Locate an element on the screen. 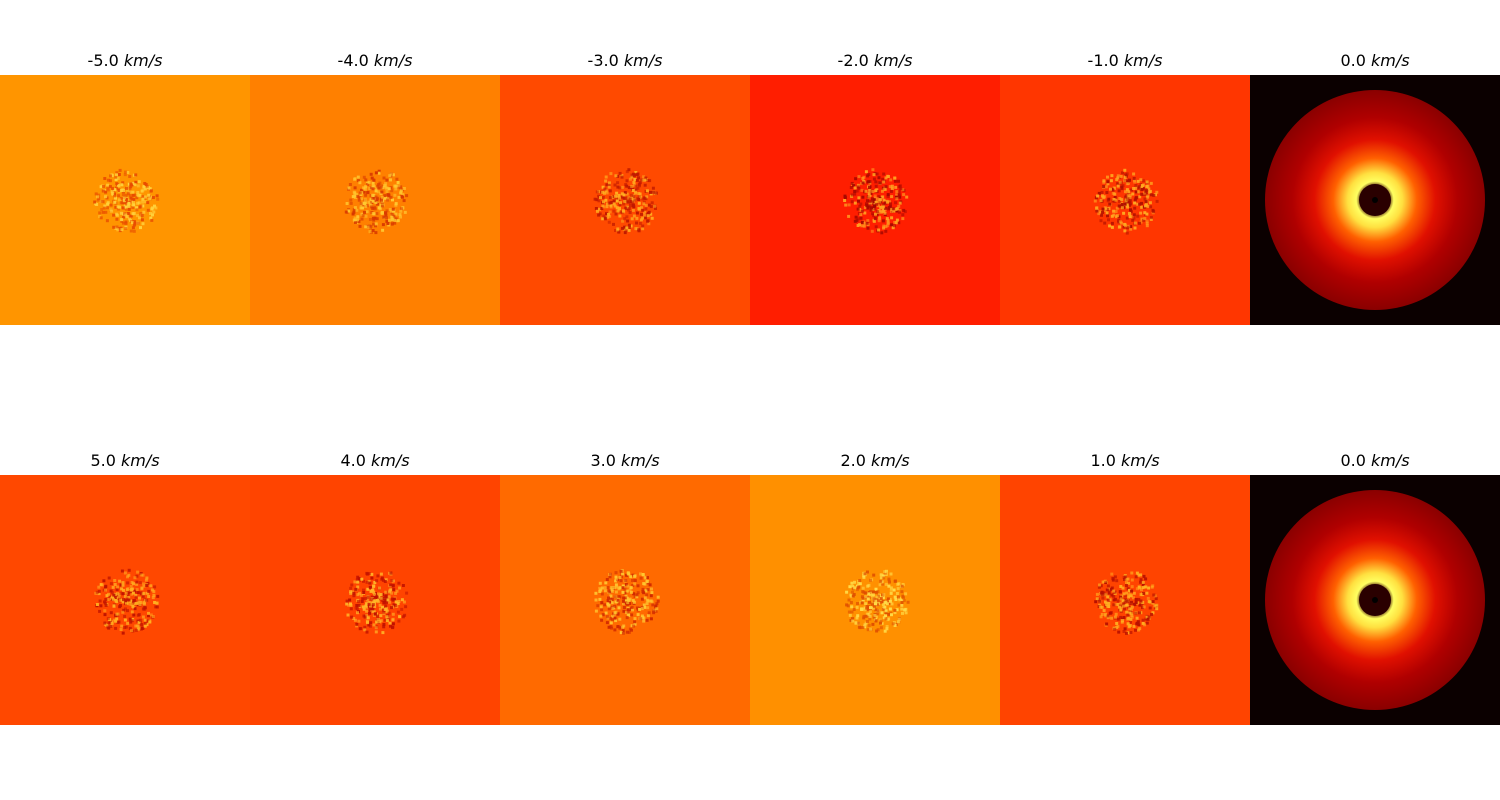 The image size is (1500, 800). panel-cell: -4.0 km/s is located at coordinates (375, 188).